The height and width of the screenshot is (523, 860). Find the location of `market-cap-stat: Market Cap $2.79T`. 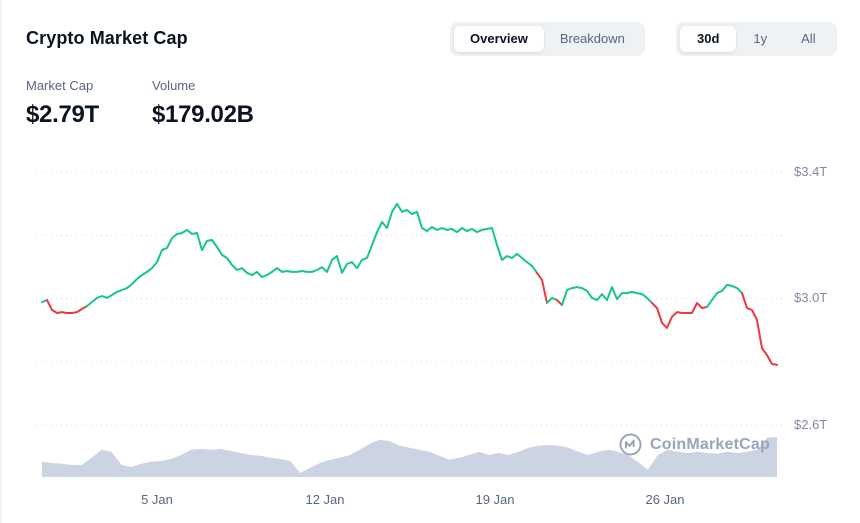

market-cap-stat: Market Cap $2.79T is located at coordinates (62, 103).